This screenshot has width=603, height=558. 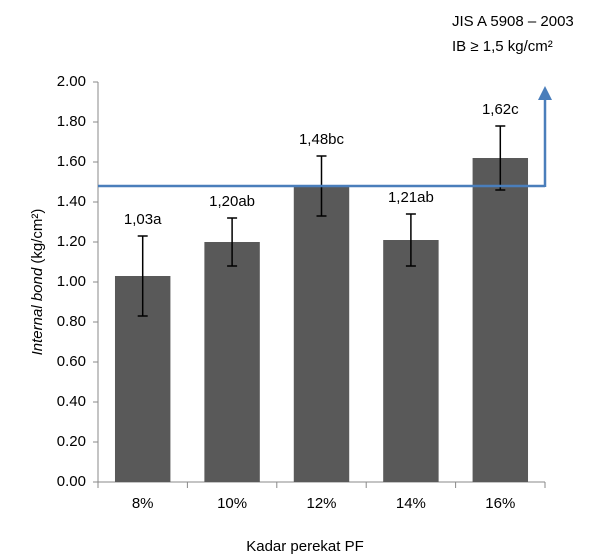 What do you see at coordinates (71, 321) in the screenshot?
I see `y-tick-label: 0.80` at bounding box center [71, 321].